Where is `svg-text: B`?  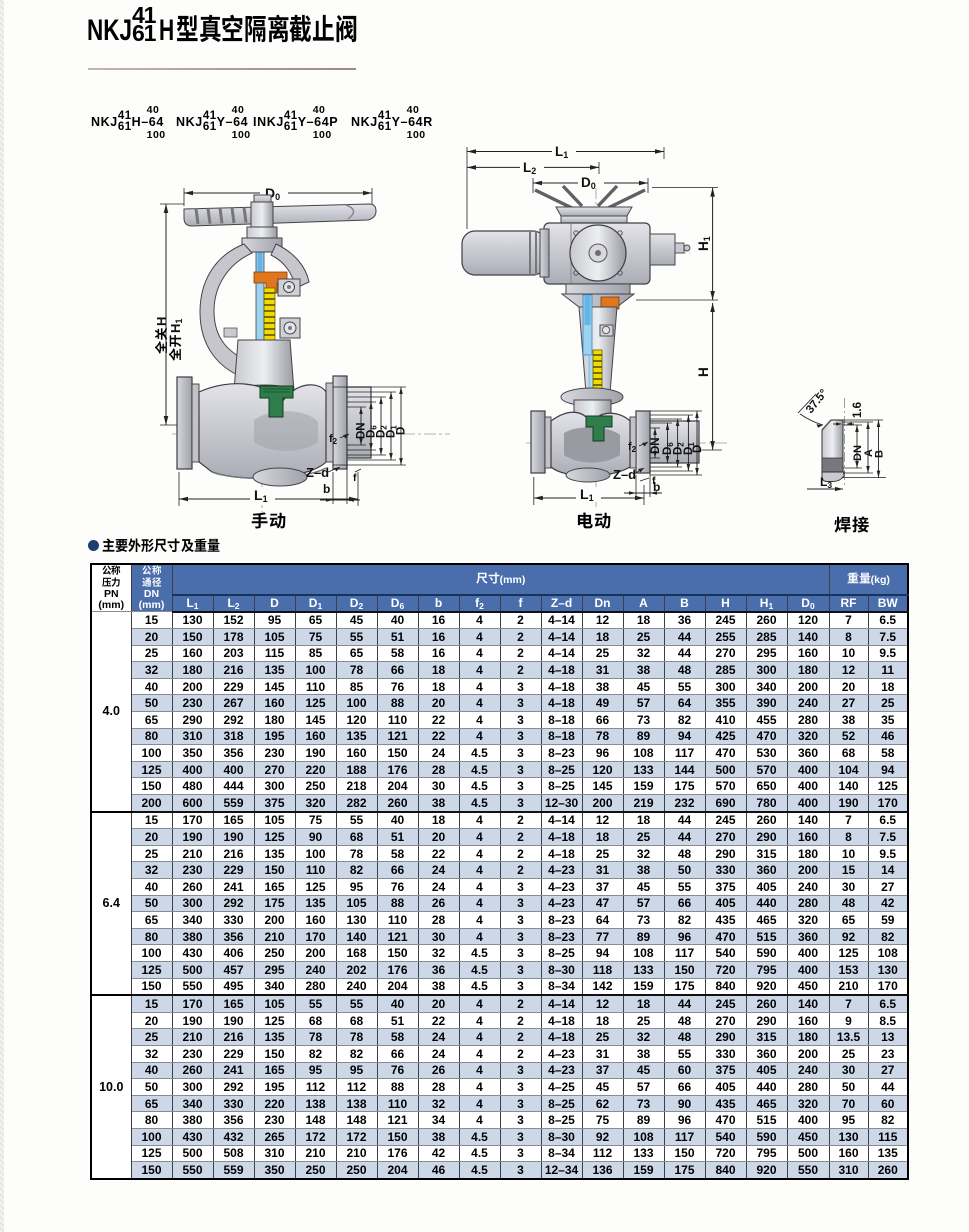
svg-text: B is located at coordinates (880, 454).